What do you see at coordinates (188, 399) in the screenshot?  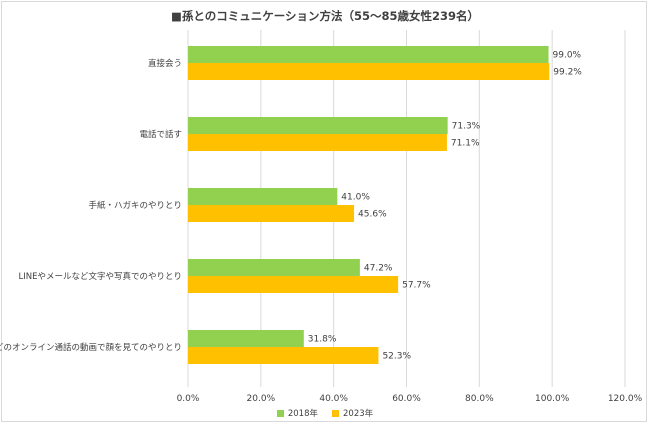 I see `x-tick-label: 0.0%` at bounding box center [188, 399].